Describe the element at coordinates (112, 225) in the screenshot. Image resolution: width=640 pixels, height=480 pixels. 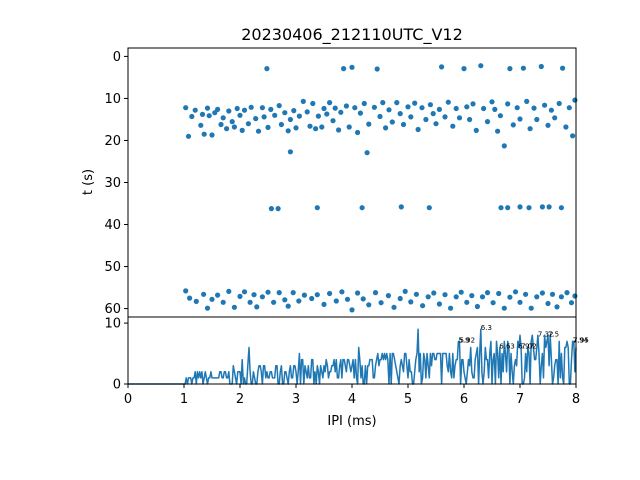
I see `scatter-y-tick-label: 40` at that location.